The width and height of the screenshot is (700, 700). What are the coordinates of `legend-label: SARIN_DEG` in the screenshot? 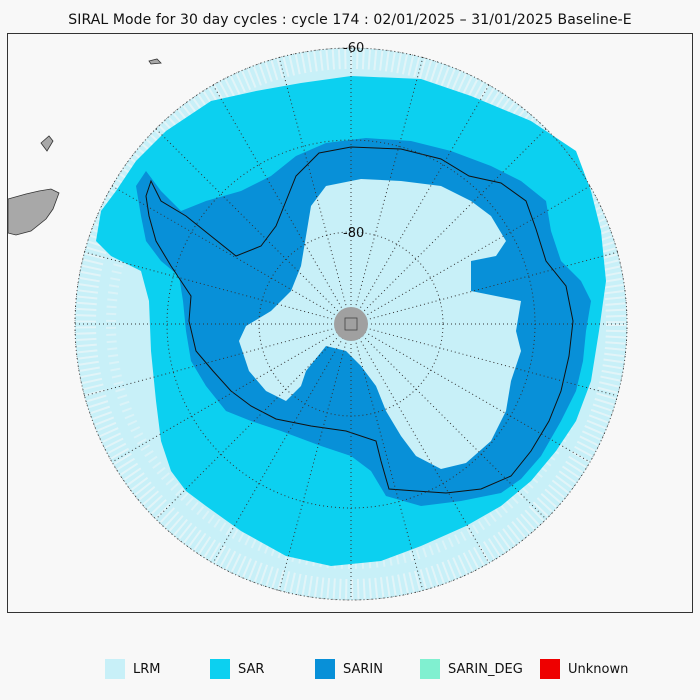 It's located at (485, 669).